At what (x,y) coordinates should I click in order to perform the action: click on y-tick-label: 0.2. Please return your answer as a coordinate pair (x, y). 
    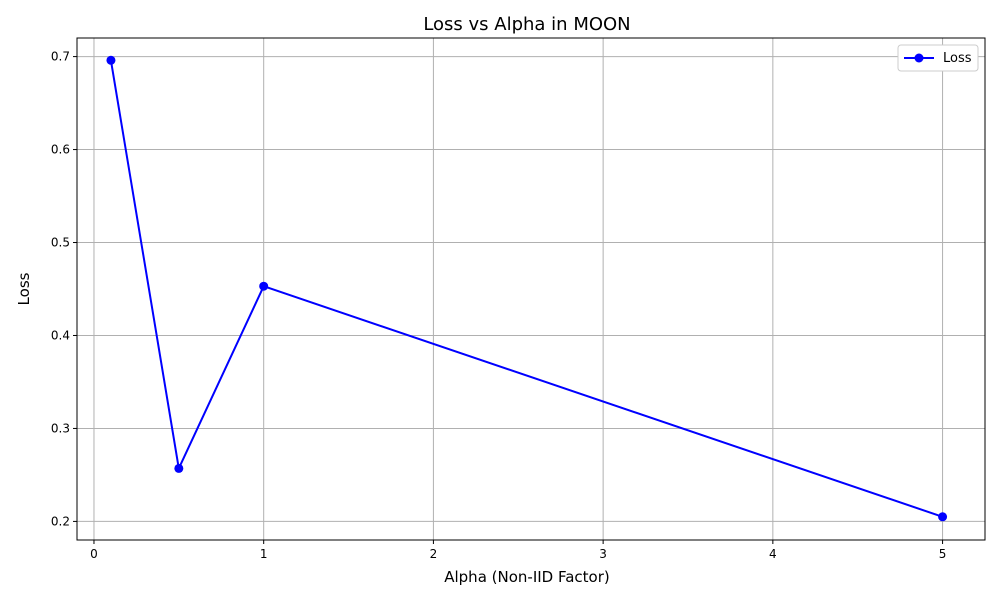
    Looking at the image, I should click on (60, 521).